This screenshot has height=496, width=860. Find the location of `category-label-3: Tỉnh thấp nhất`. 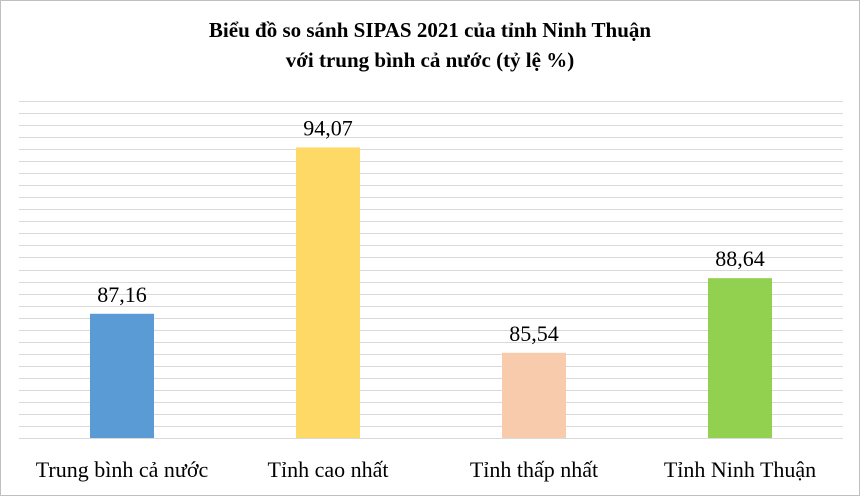

category-label-3: Tỉnh thấp nhất is located at coordinates (534, 469).